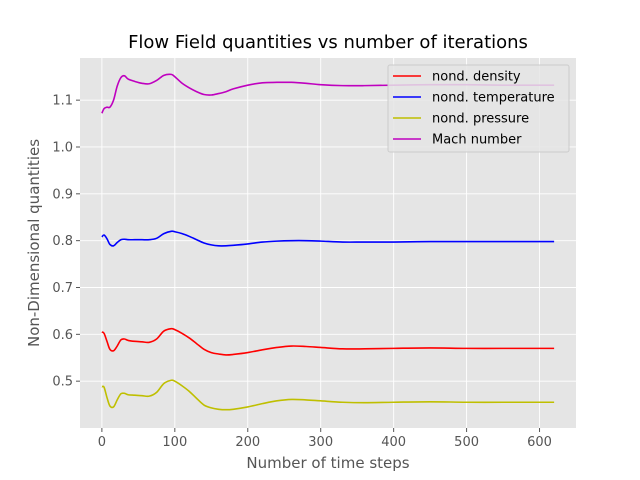 This screenshot has width=640, height=480. What do you see at coordinates (62, 101) in the screenshot?
I see `y-tick-label: 1.1` at bounding box center [62, 101].